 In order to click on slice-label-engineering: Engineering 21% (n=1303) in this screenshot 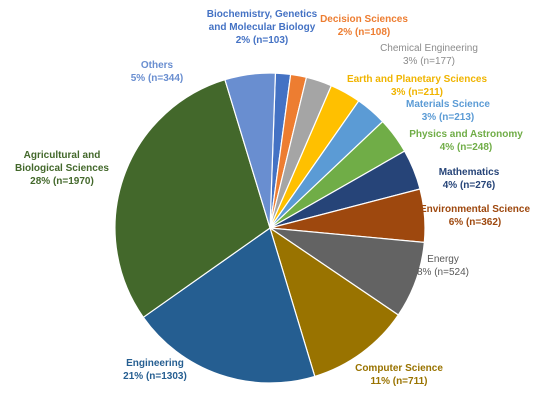, I will do `click(155, 370)`.